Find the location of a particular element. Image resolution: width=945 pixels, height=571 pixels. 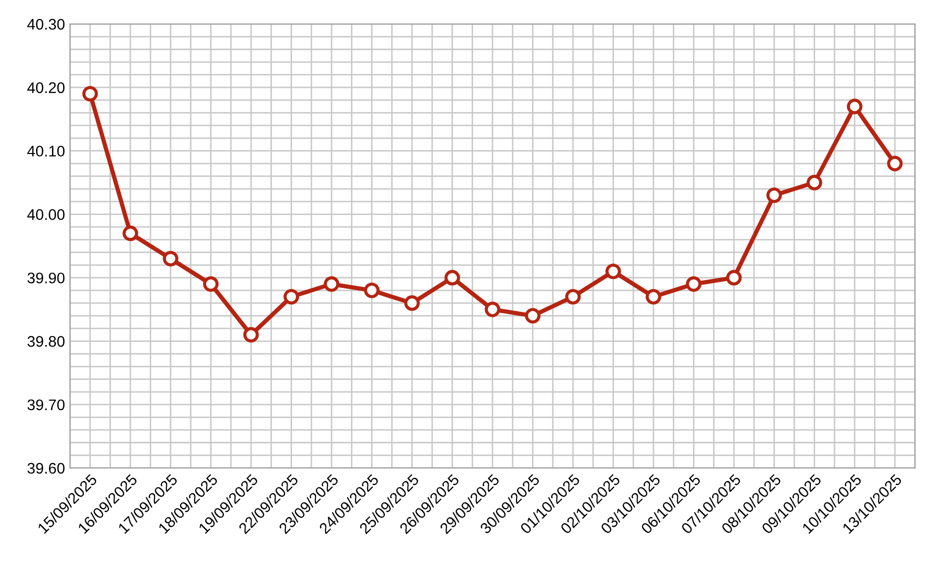

y-tick-label: 39.80 is located at coordinates (46, 341).